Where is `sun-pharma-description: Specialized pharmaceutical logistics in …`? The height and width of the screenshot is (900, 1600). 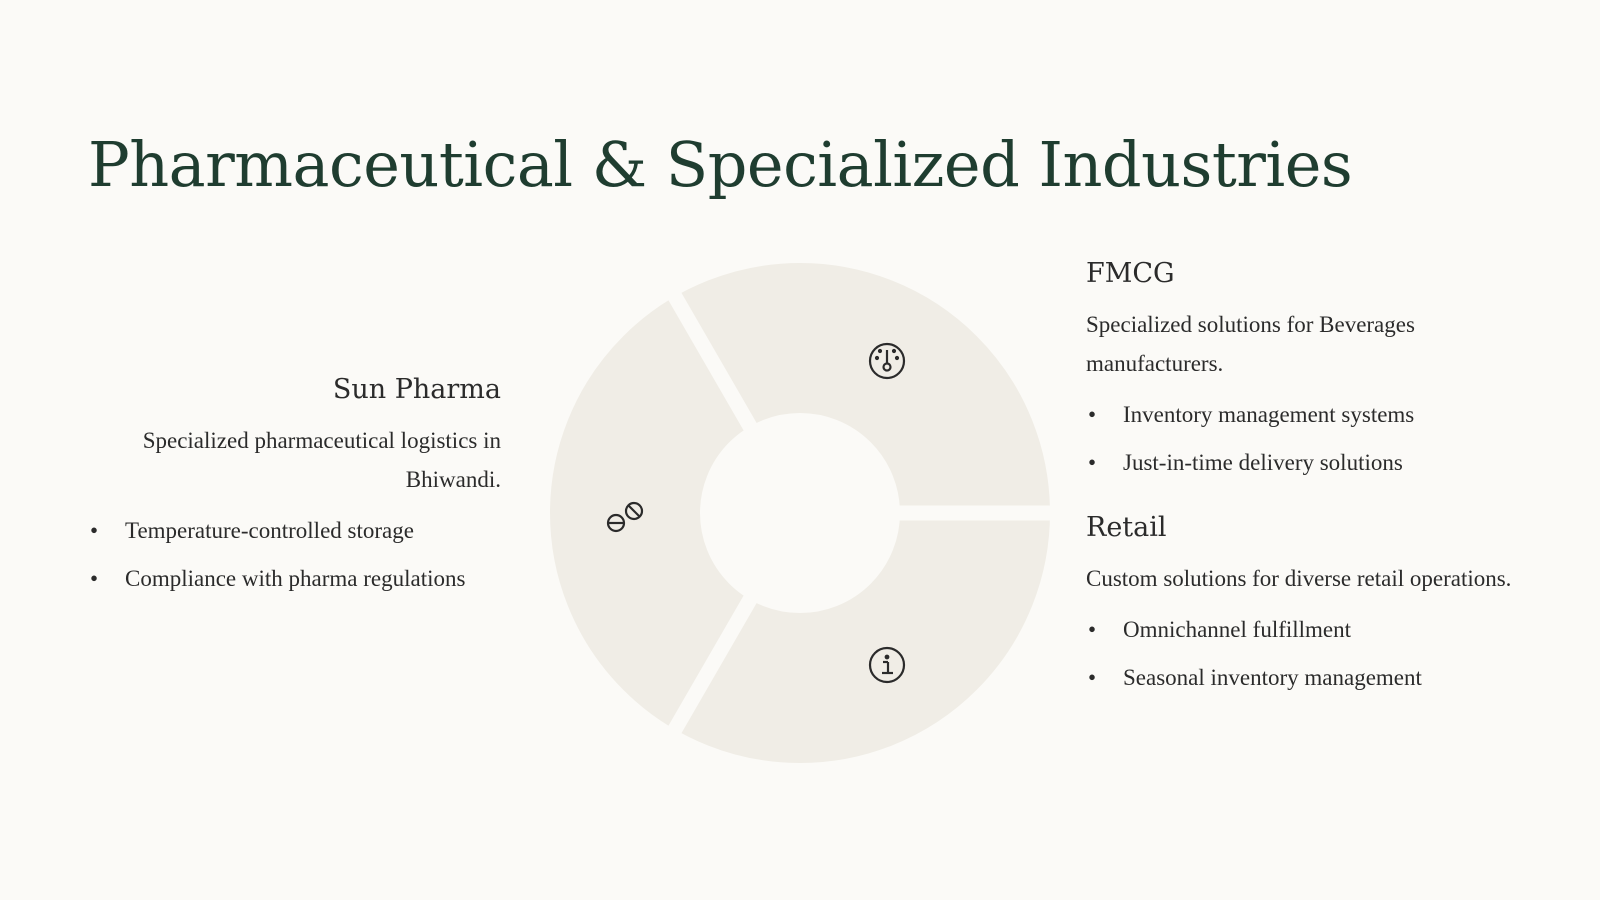 sun-pharma-description: Specialized pharmaceutical logistics in … is located at coordinates (321, 460).